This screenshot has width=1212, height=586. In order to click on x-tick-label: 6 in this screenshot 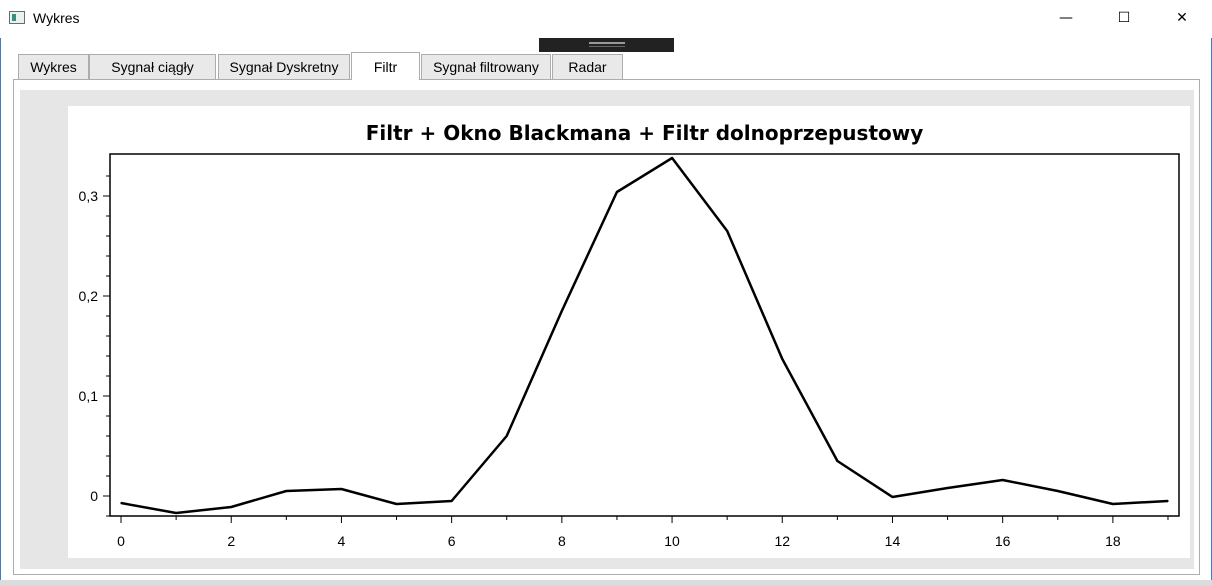, I will do `click(452, 541)`.